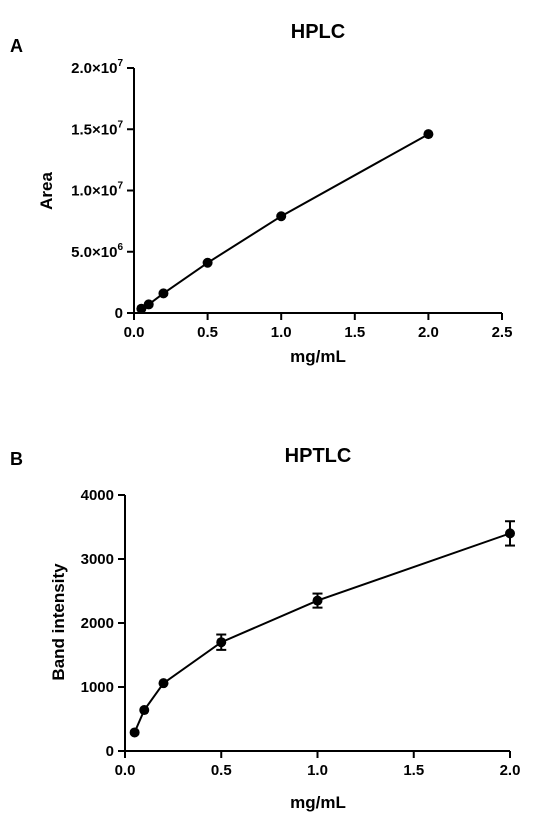  Describe the element at coordinates (134, 332) in the screenshot. I see `panel-a-x-tick-label: 0.0` at that location.